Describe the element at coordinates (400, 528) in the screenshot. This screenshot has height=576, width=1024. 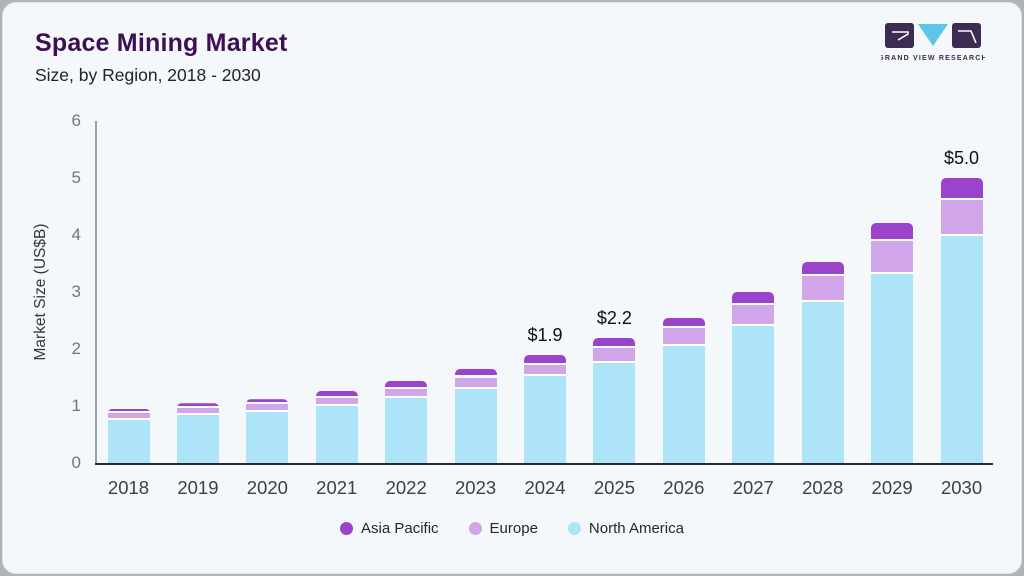
I see `legend-label: Asia Pacific` at that location.